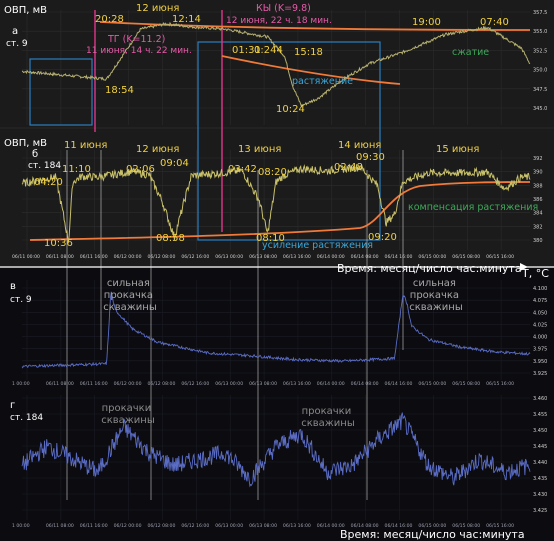 The height and width of the screenshot is (541, 554). I want to click on panel-a-date-12: 12 июня, so click(157, 8).